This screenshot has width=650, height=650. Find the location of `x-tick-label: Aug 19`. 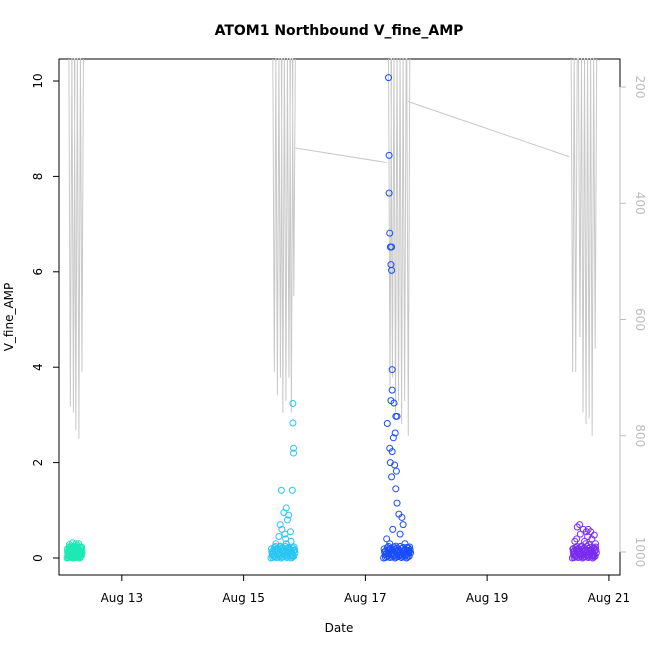

x-tick-label: Aug 19 is located at coordinates (487, 598).